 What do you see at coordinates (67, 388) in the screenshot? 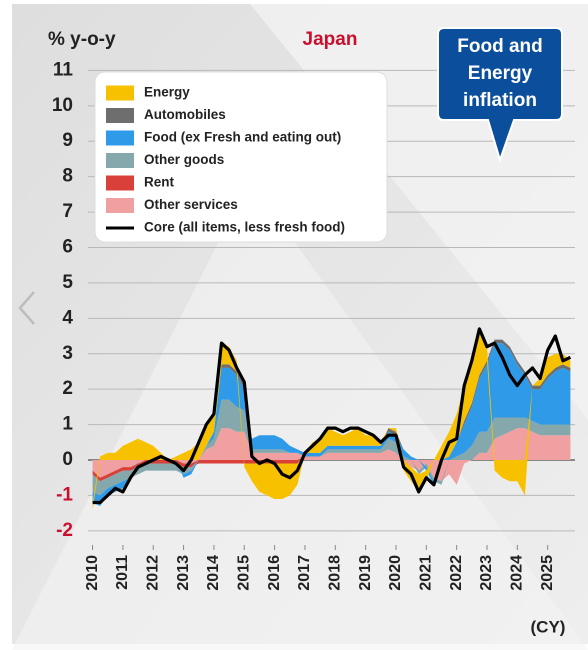
I see `y-tick-label: 2` at bounding box center [67, 388].